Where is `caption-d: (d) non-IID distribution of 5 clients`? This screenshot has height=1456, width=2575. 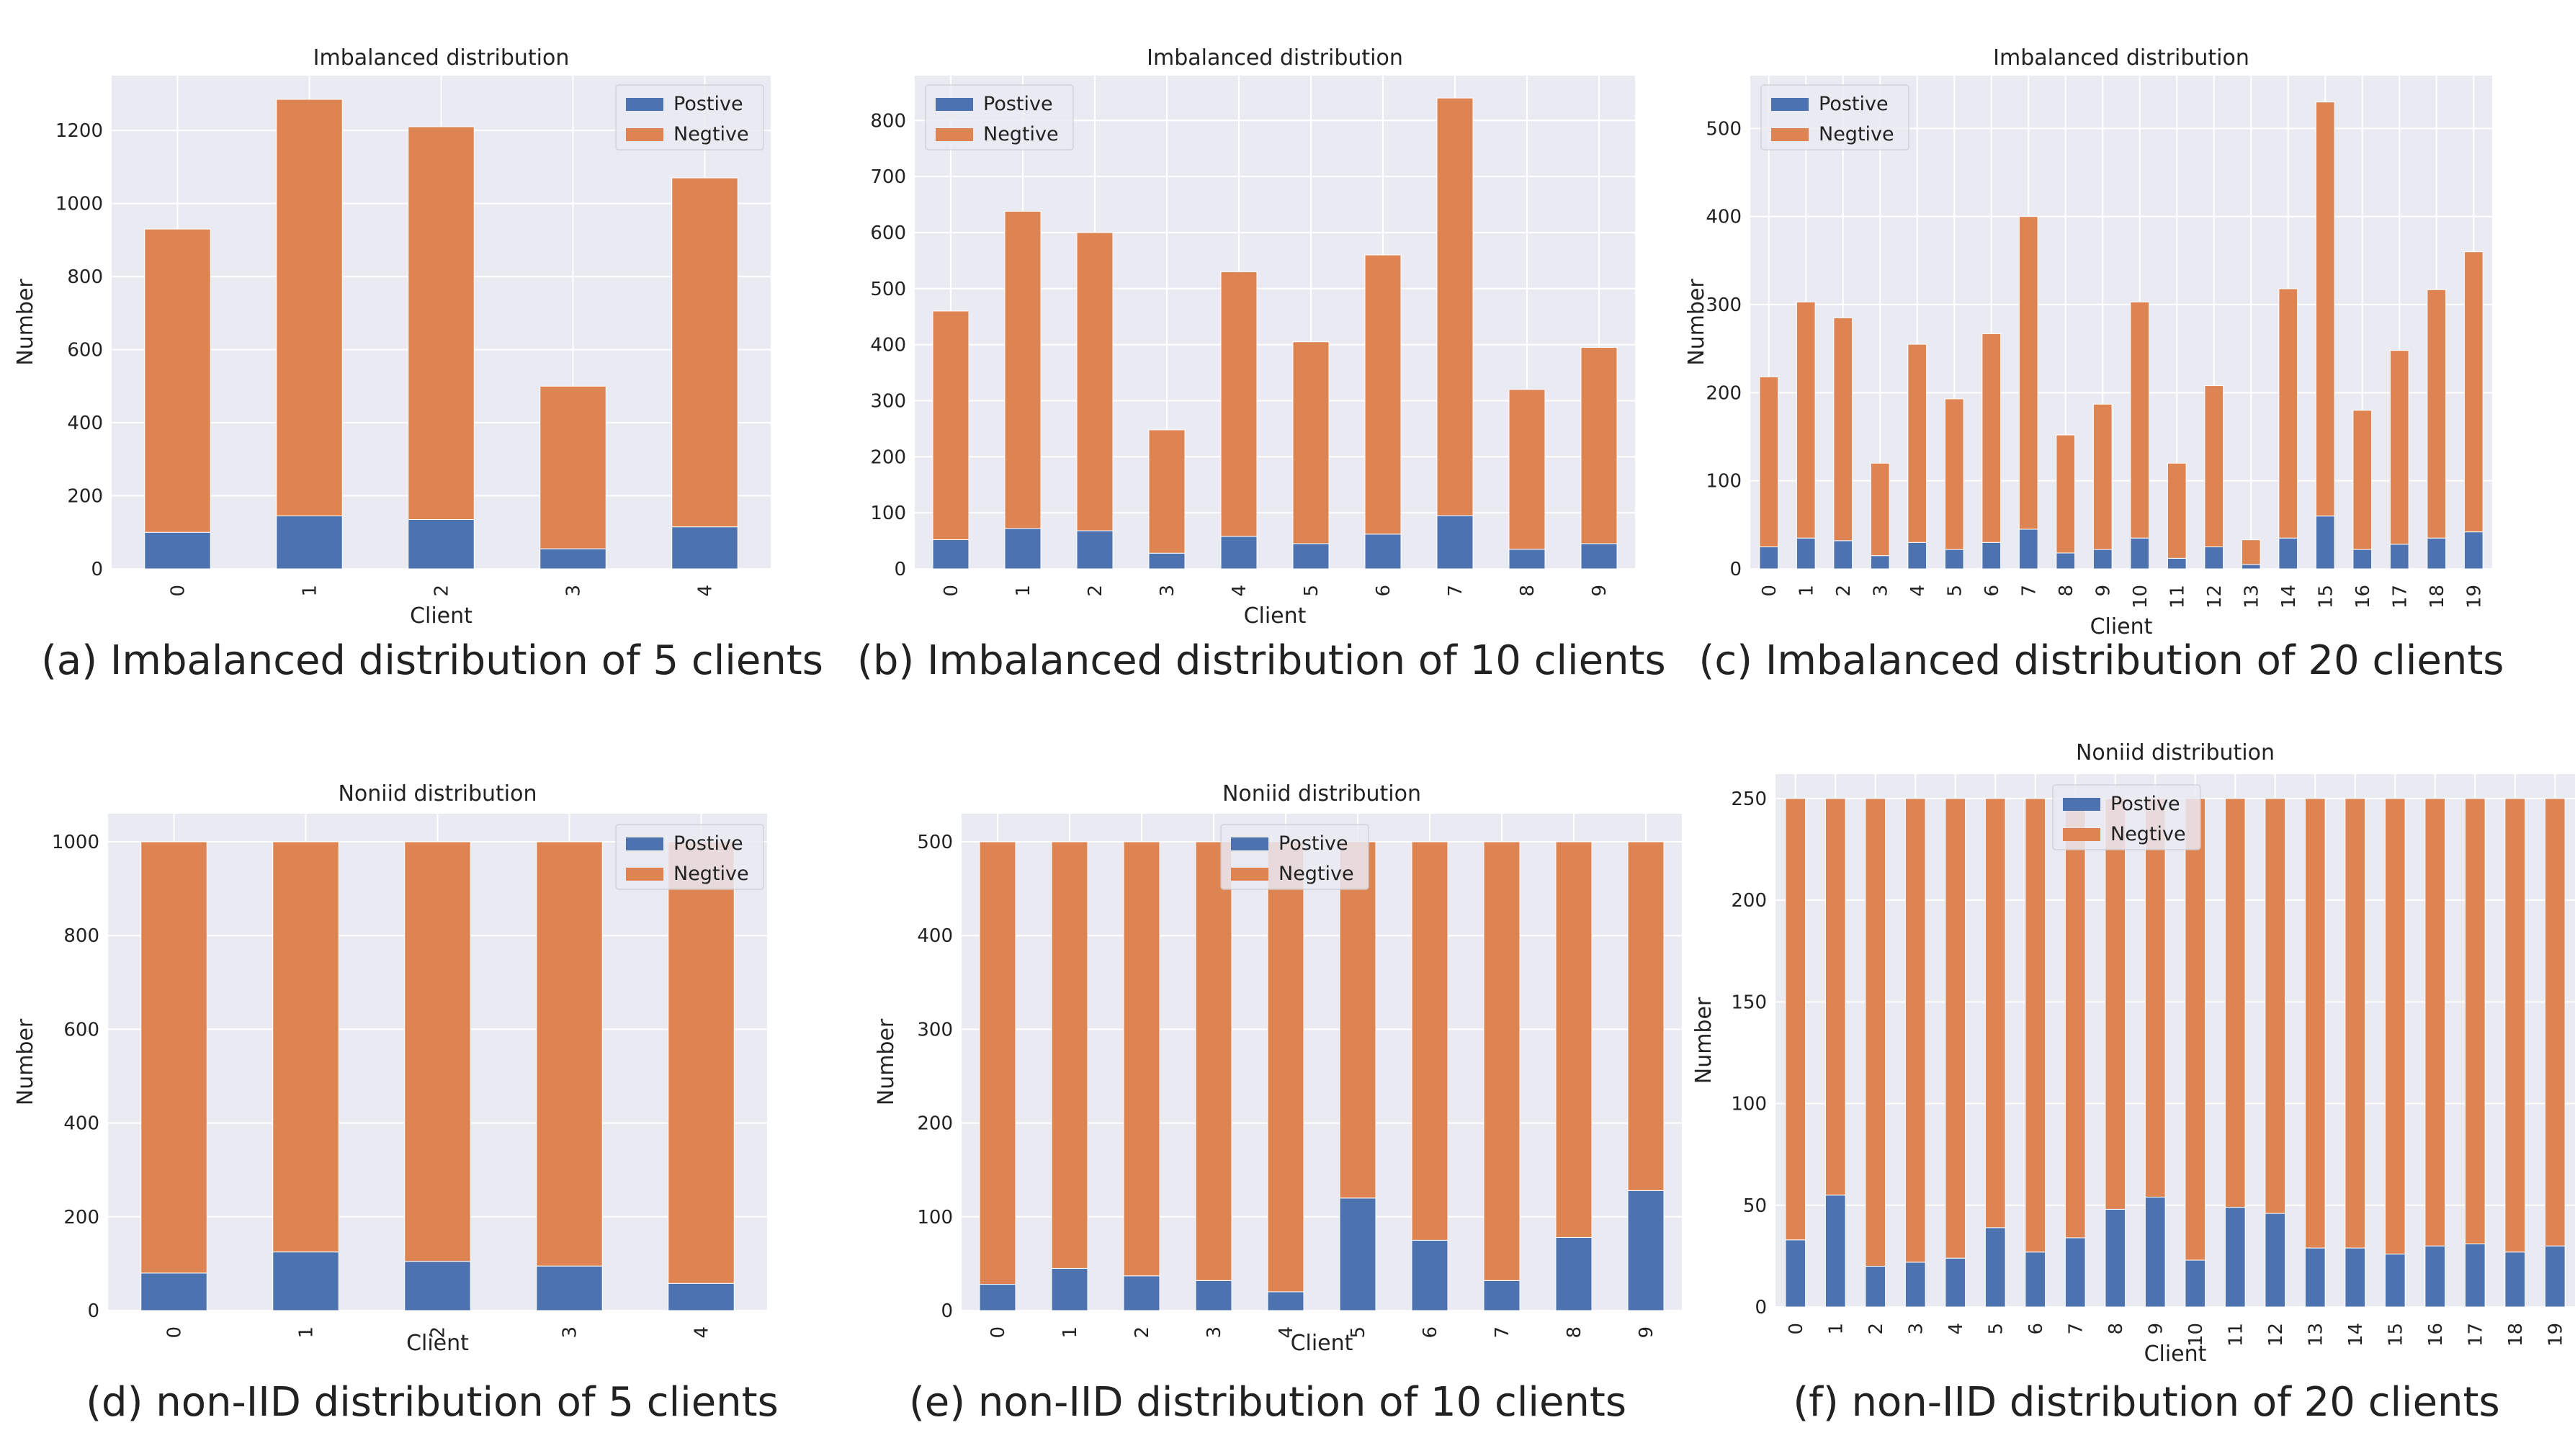
caption-d: (d) non-IID distribution of 5 clients is located at coordinates (433, 1402).